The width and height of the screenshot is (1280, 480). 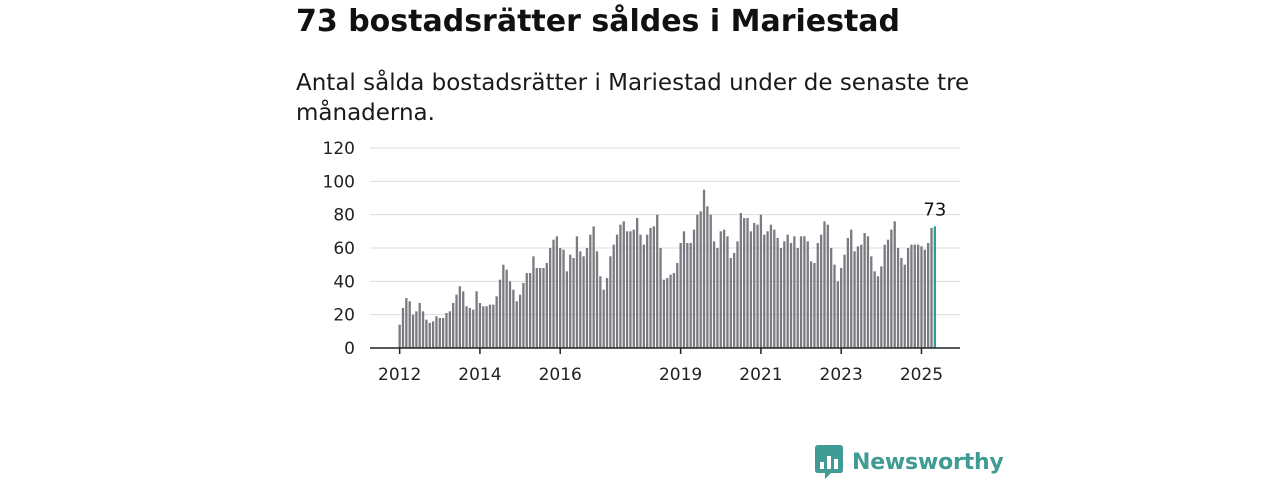 What do you see at coordinates (680, 375) in the screenshot?
I see `x-tick-label: 2019` at bounding box center [680, 375].